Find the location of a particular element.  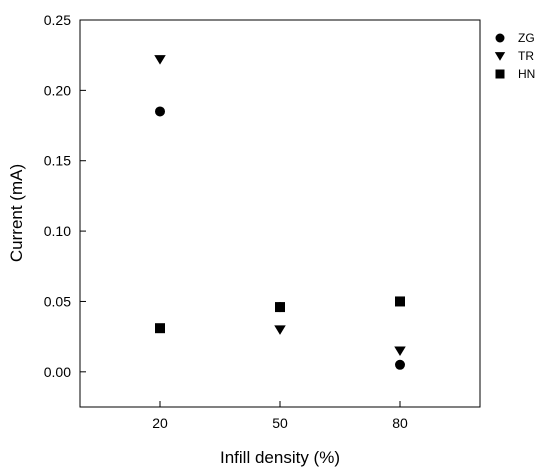

y-axis-ticks: 0.00 0.05 0.10 0.15 0.20 0.25 is located at coordinates (65, 196).